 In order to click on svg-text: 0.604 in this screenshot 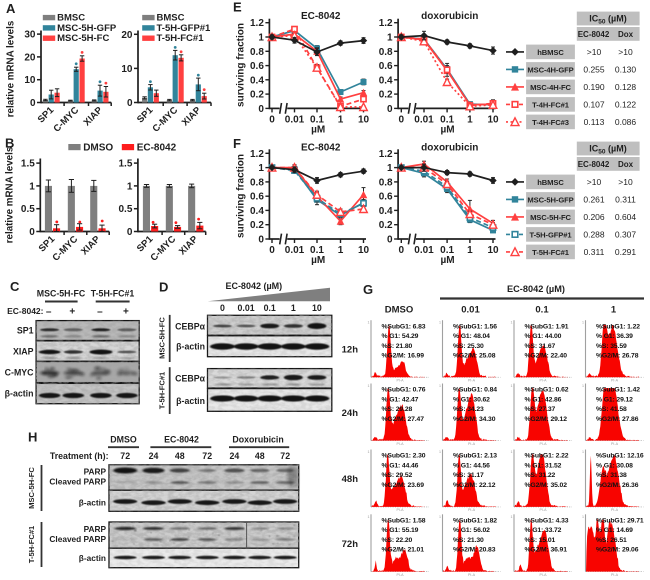, I will do `click(626, 217)`.